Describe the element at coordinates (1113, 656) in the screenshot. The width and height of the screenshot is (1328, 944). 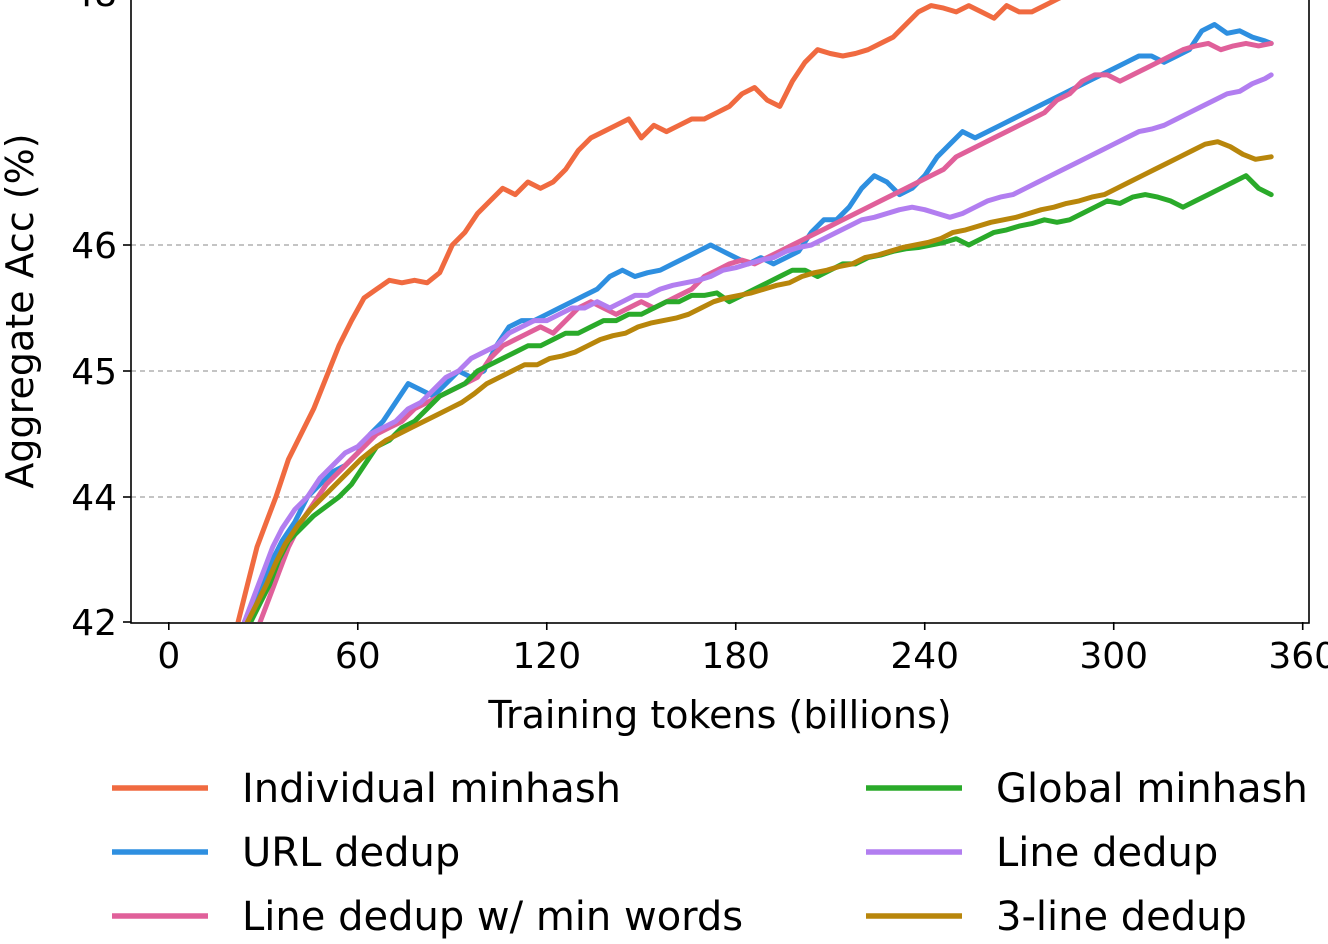
I see `x-tick-label: 300` at that location.